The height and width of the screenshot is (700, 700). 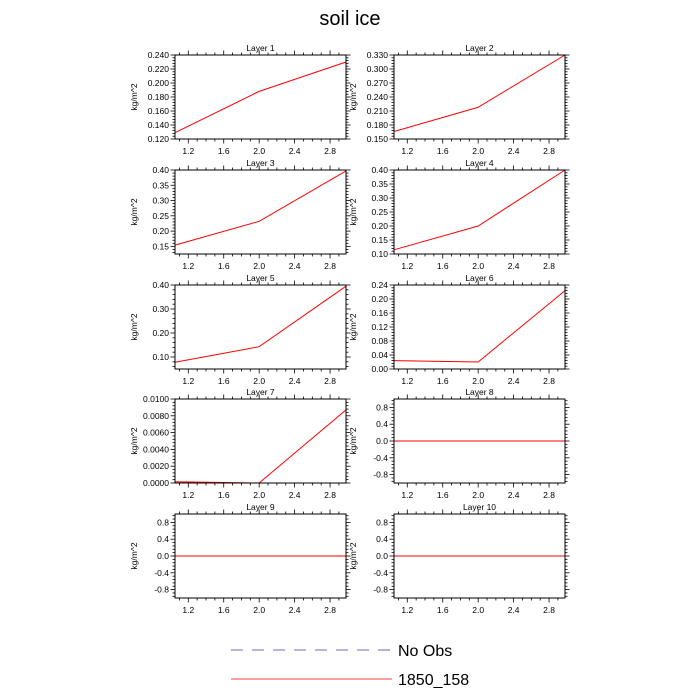 What do you see at coordinates (378, 55) in the screenshot?
I see `y-tick-label: 0.330` at bounding box center [378, 55].